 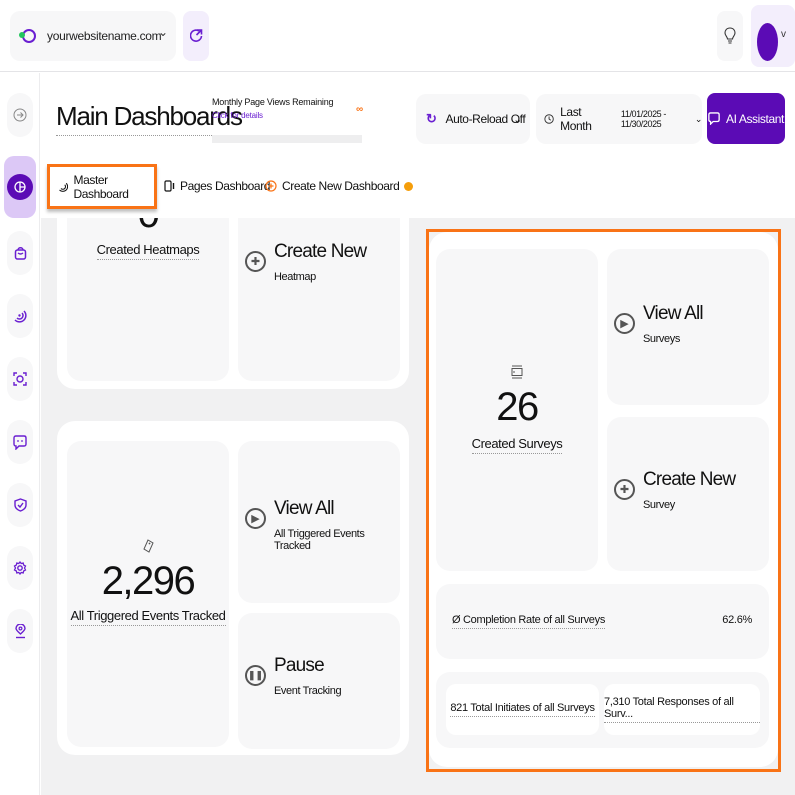 I want to click on create-survey-card: ✚ Create New Survey, so click(x=688, y=494).